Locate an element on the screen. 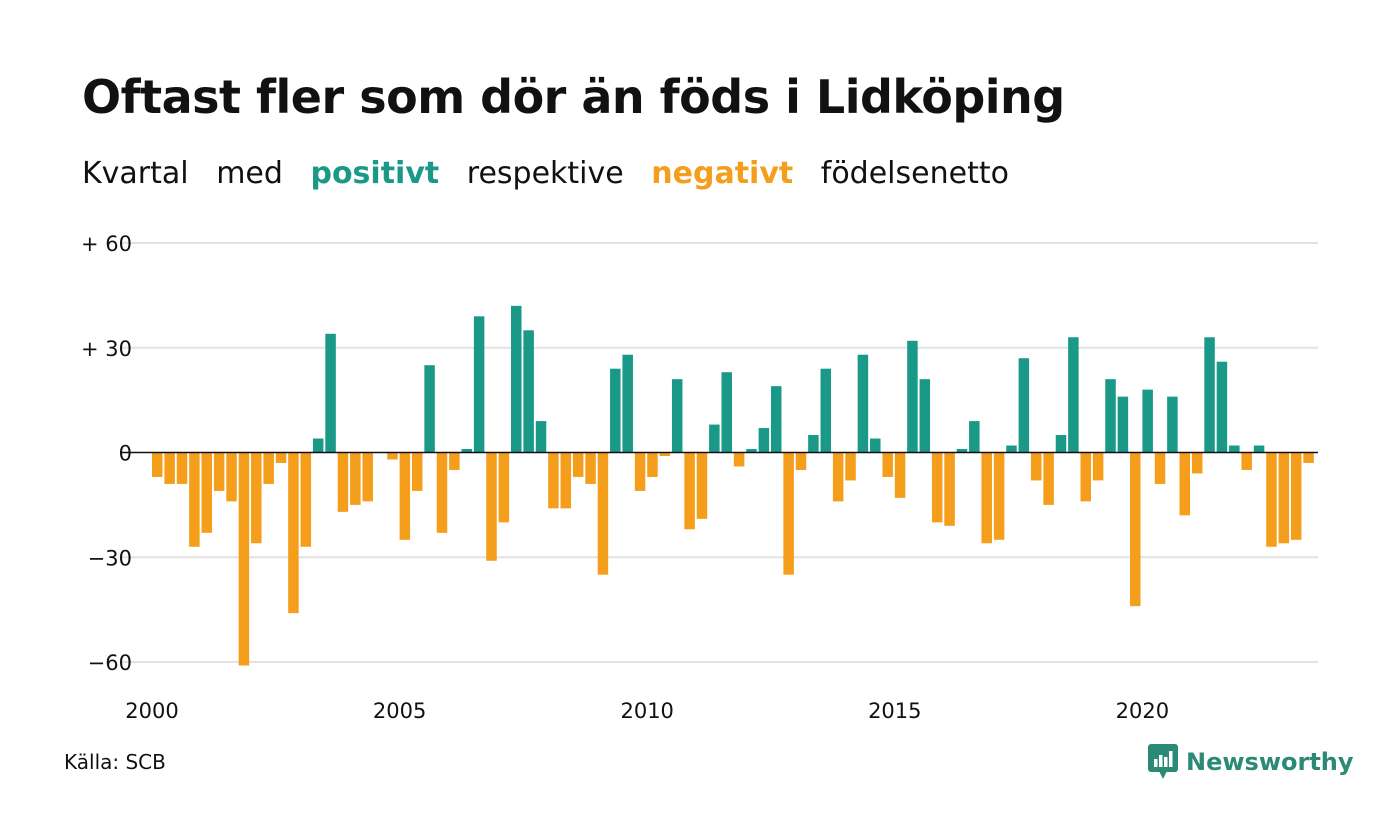 This screenshot has width=1400, height=840. subtitle-word-respektive: respektive is located at coordinates (545, 173).